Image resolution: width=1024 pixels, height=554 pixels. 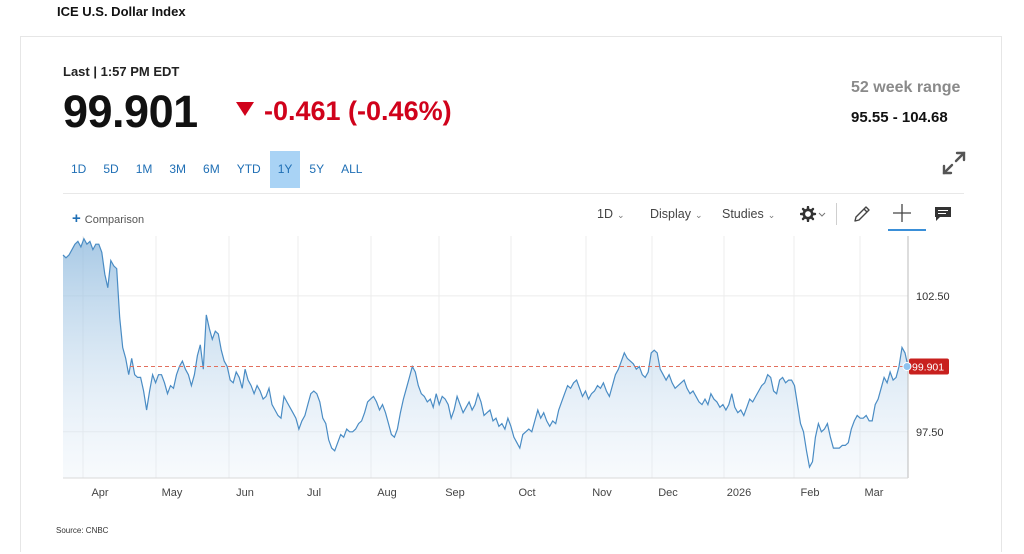 I want to click on range-value: 95.55 - 104.68, so click(x=899, y=117).